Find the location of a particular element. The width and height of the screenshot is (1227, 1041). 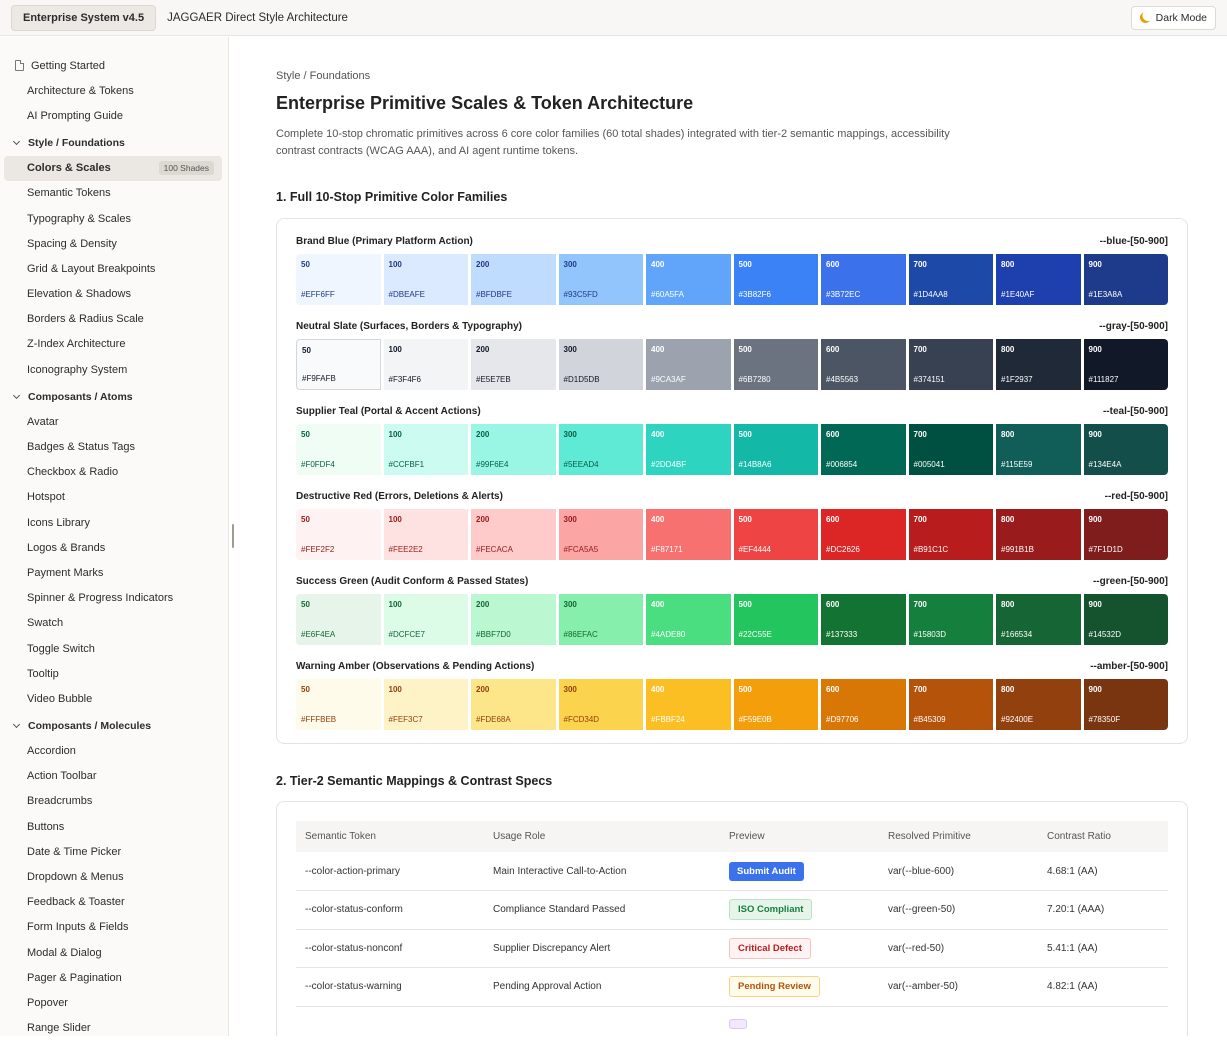

color-swatch: 50 #FFFBEB is located at coordinates (338, 704).